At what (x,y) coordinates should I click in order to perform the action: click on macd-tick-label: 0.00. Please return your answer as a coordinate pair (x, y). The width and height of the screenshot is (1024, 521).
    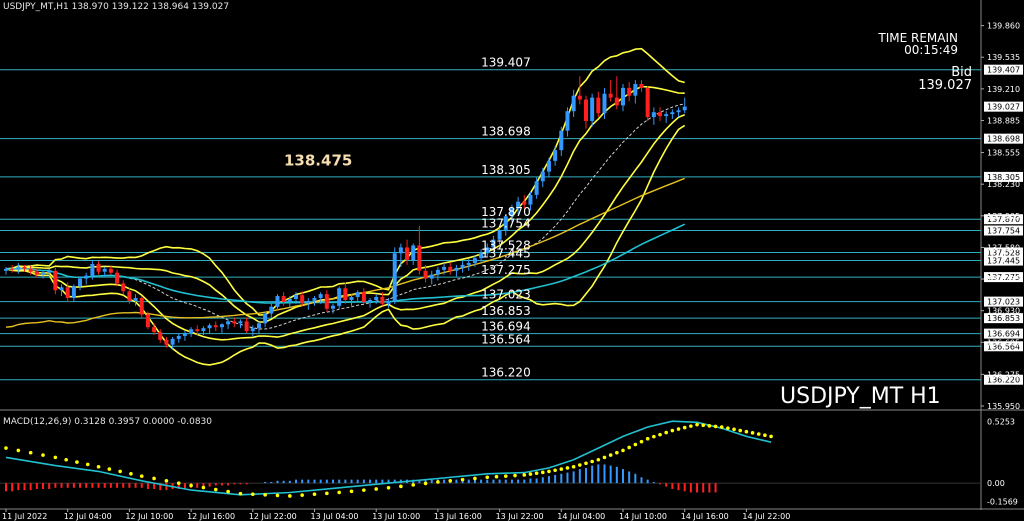
    Looking at the image, I should click on (996, 483).